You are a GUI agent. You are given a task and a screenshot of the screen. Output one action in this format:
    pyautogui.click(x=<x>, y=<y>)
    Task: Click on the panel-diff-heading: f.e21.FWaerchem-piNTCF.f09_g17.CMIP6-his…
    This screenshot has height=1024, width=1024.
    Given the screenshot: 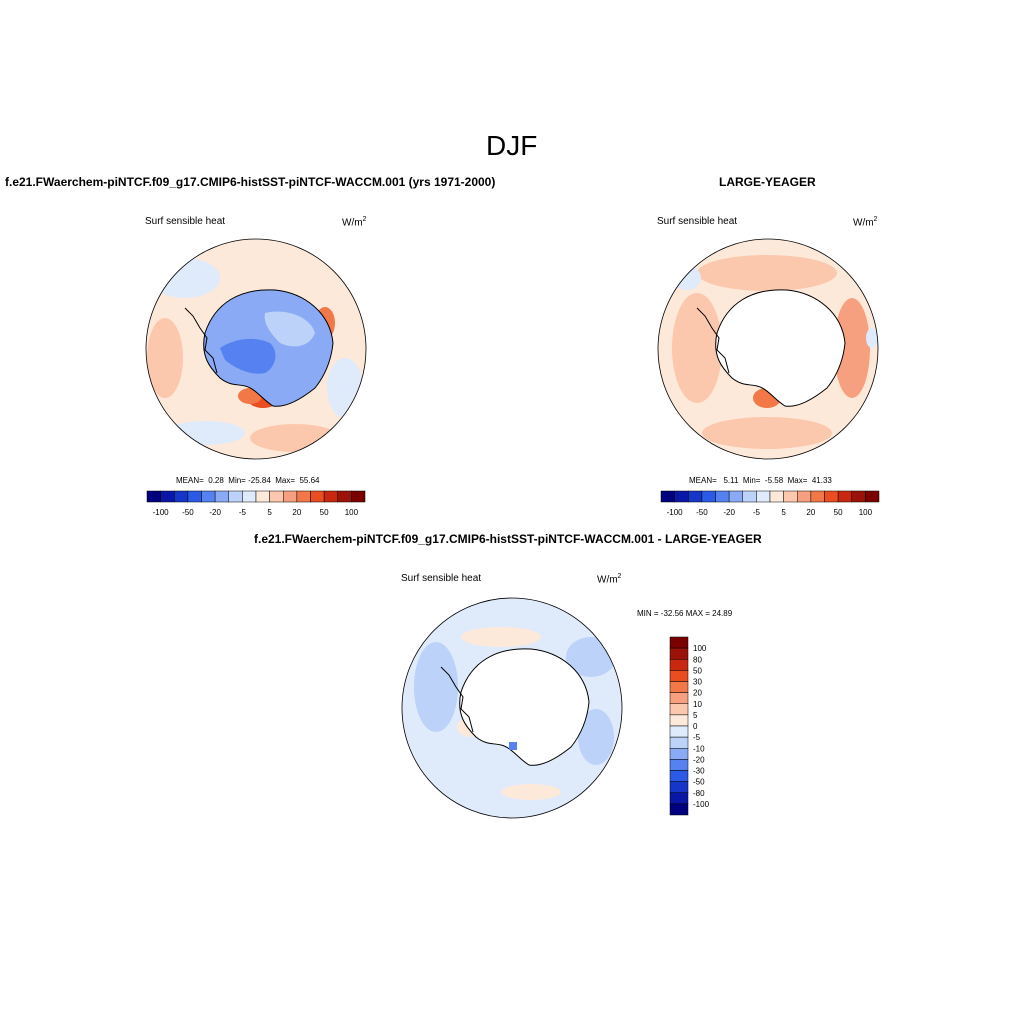 What is the action you would take?
    pyautogui.click(x=508, y=539)
    